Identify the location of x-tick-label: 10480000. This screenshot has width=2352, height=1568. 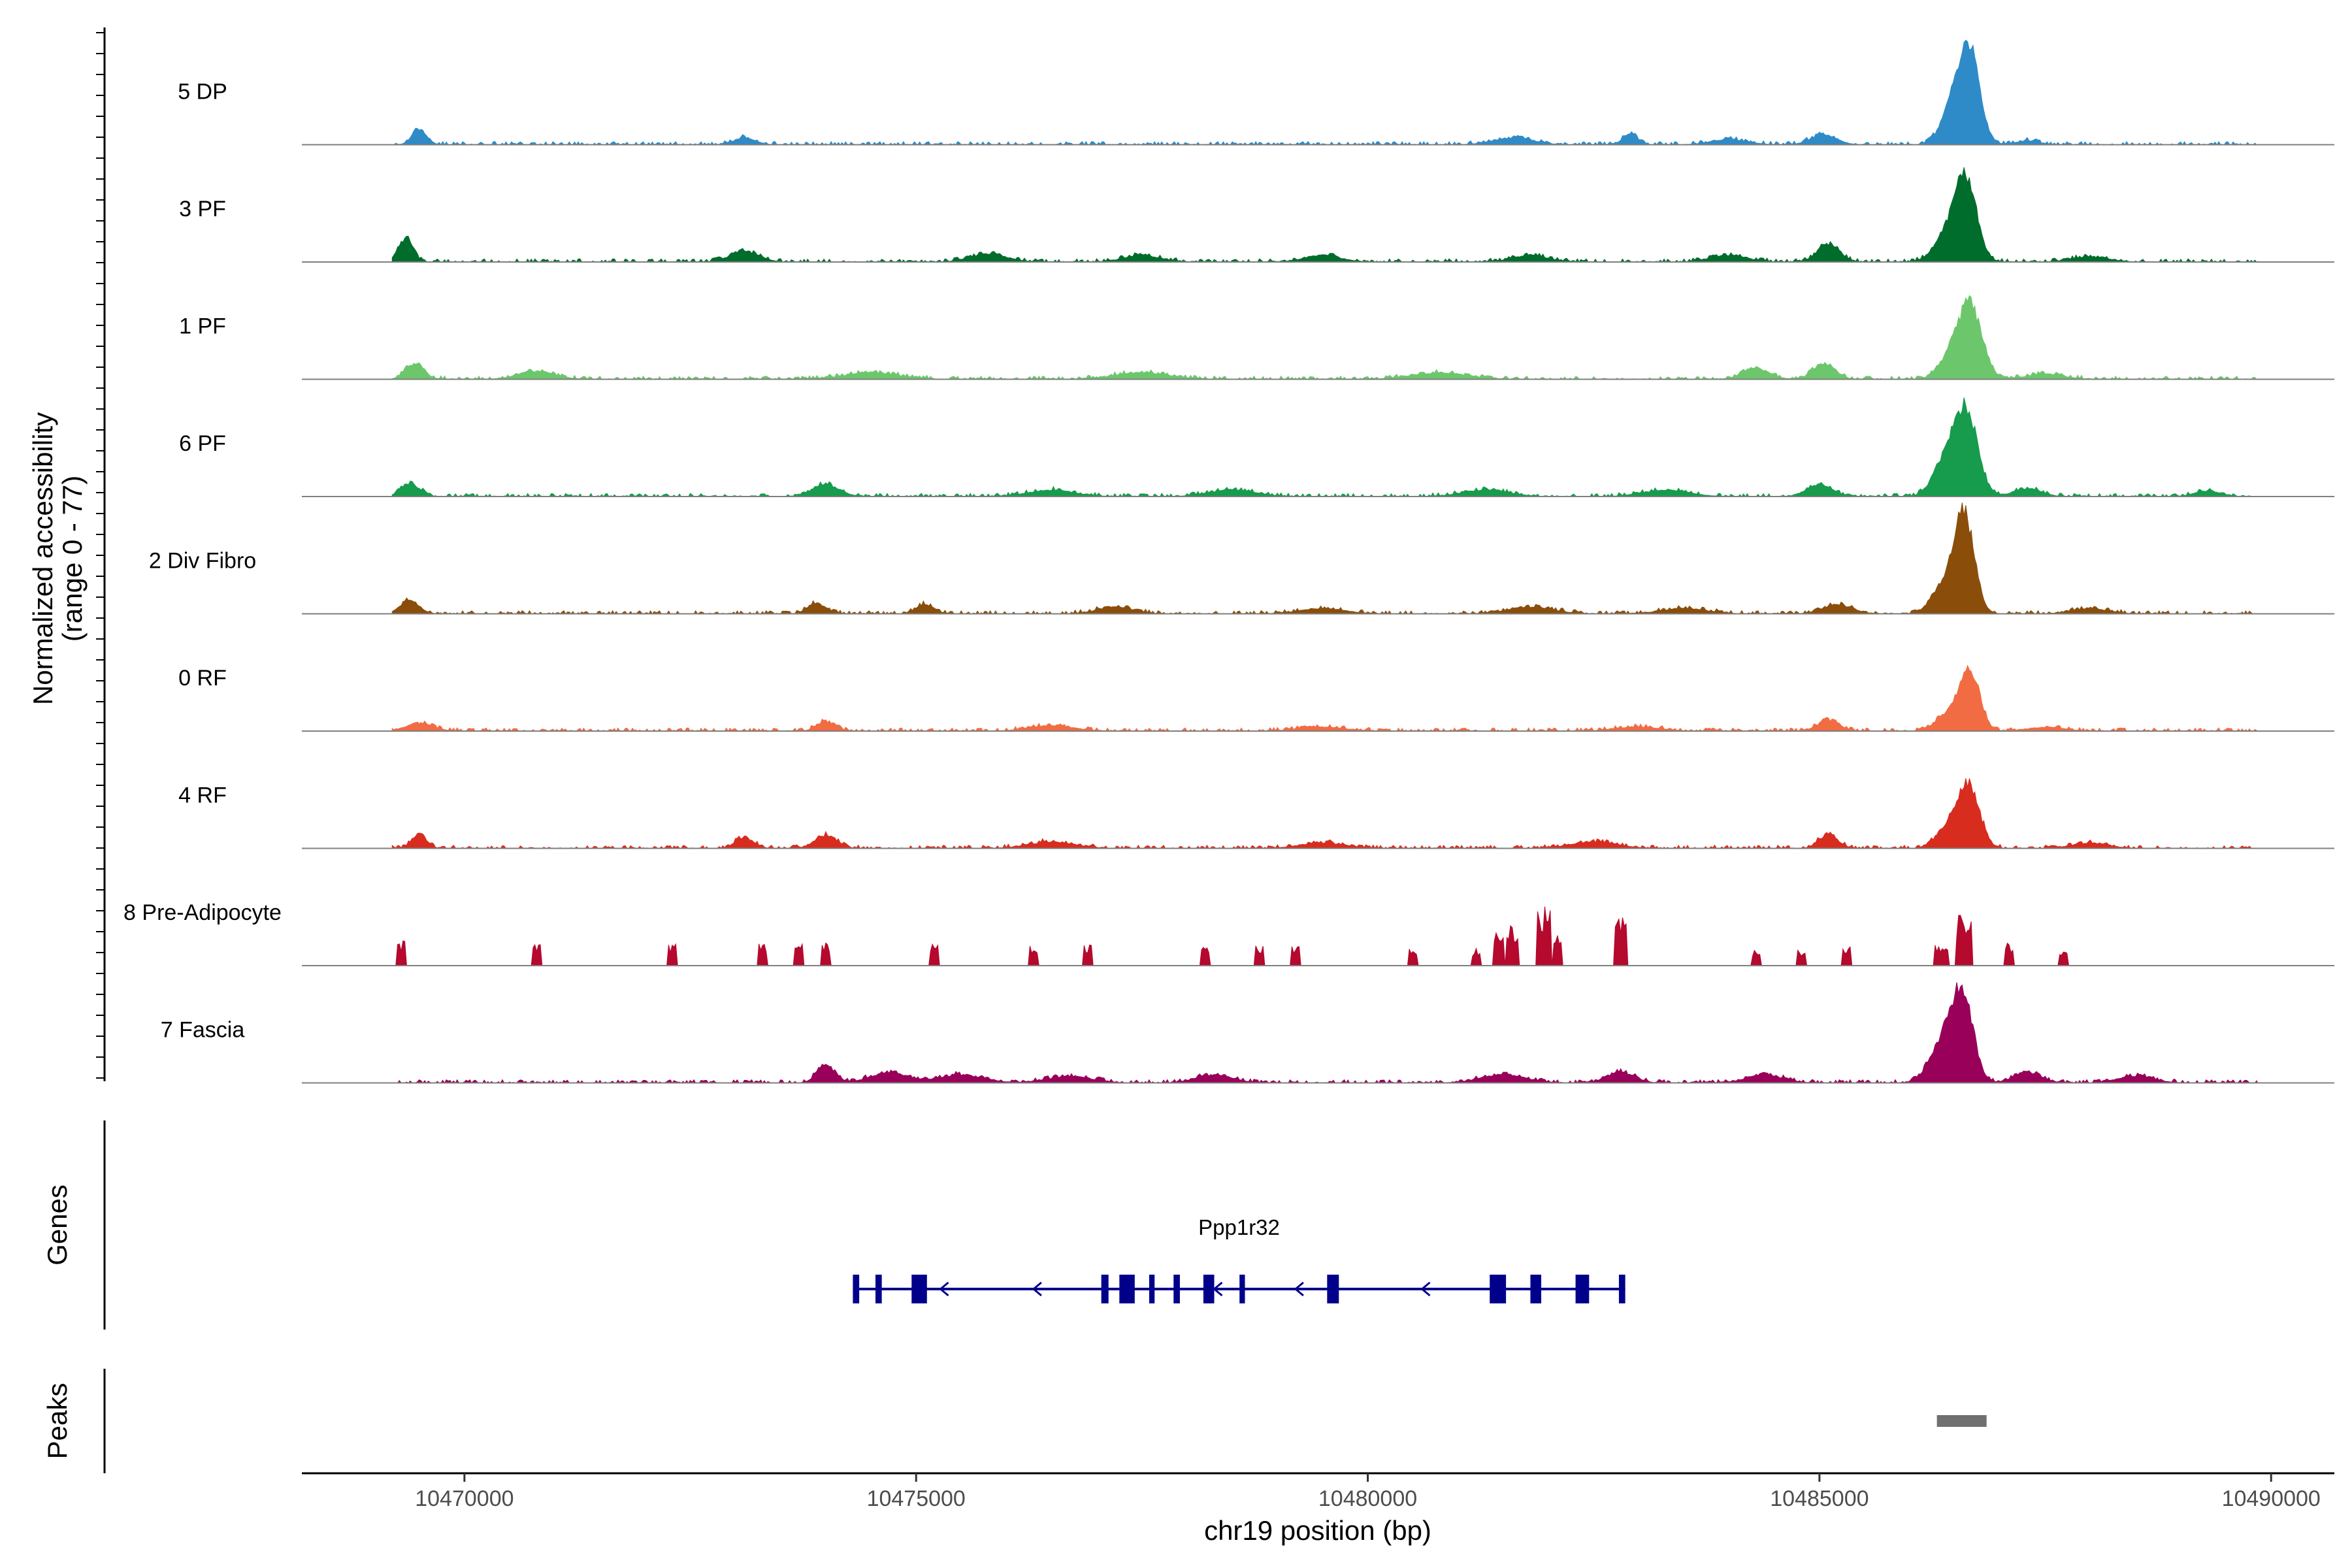
(1367, 1498).